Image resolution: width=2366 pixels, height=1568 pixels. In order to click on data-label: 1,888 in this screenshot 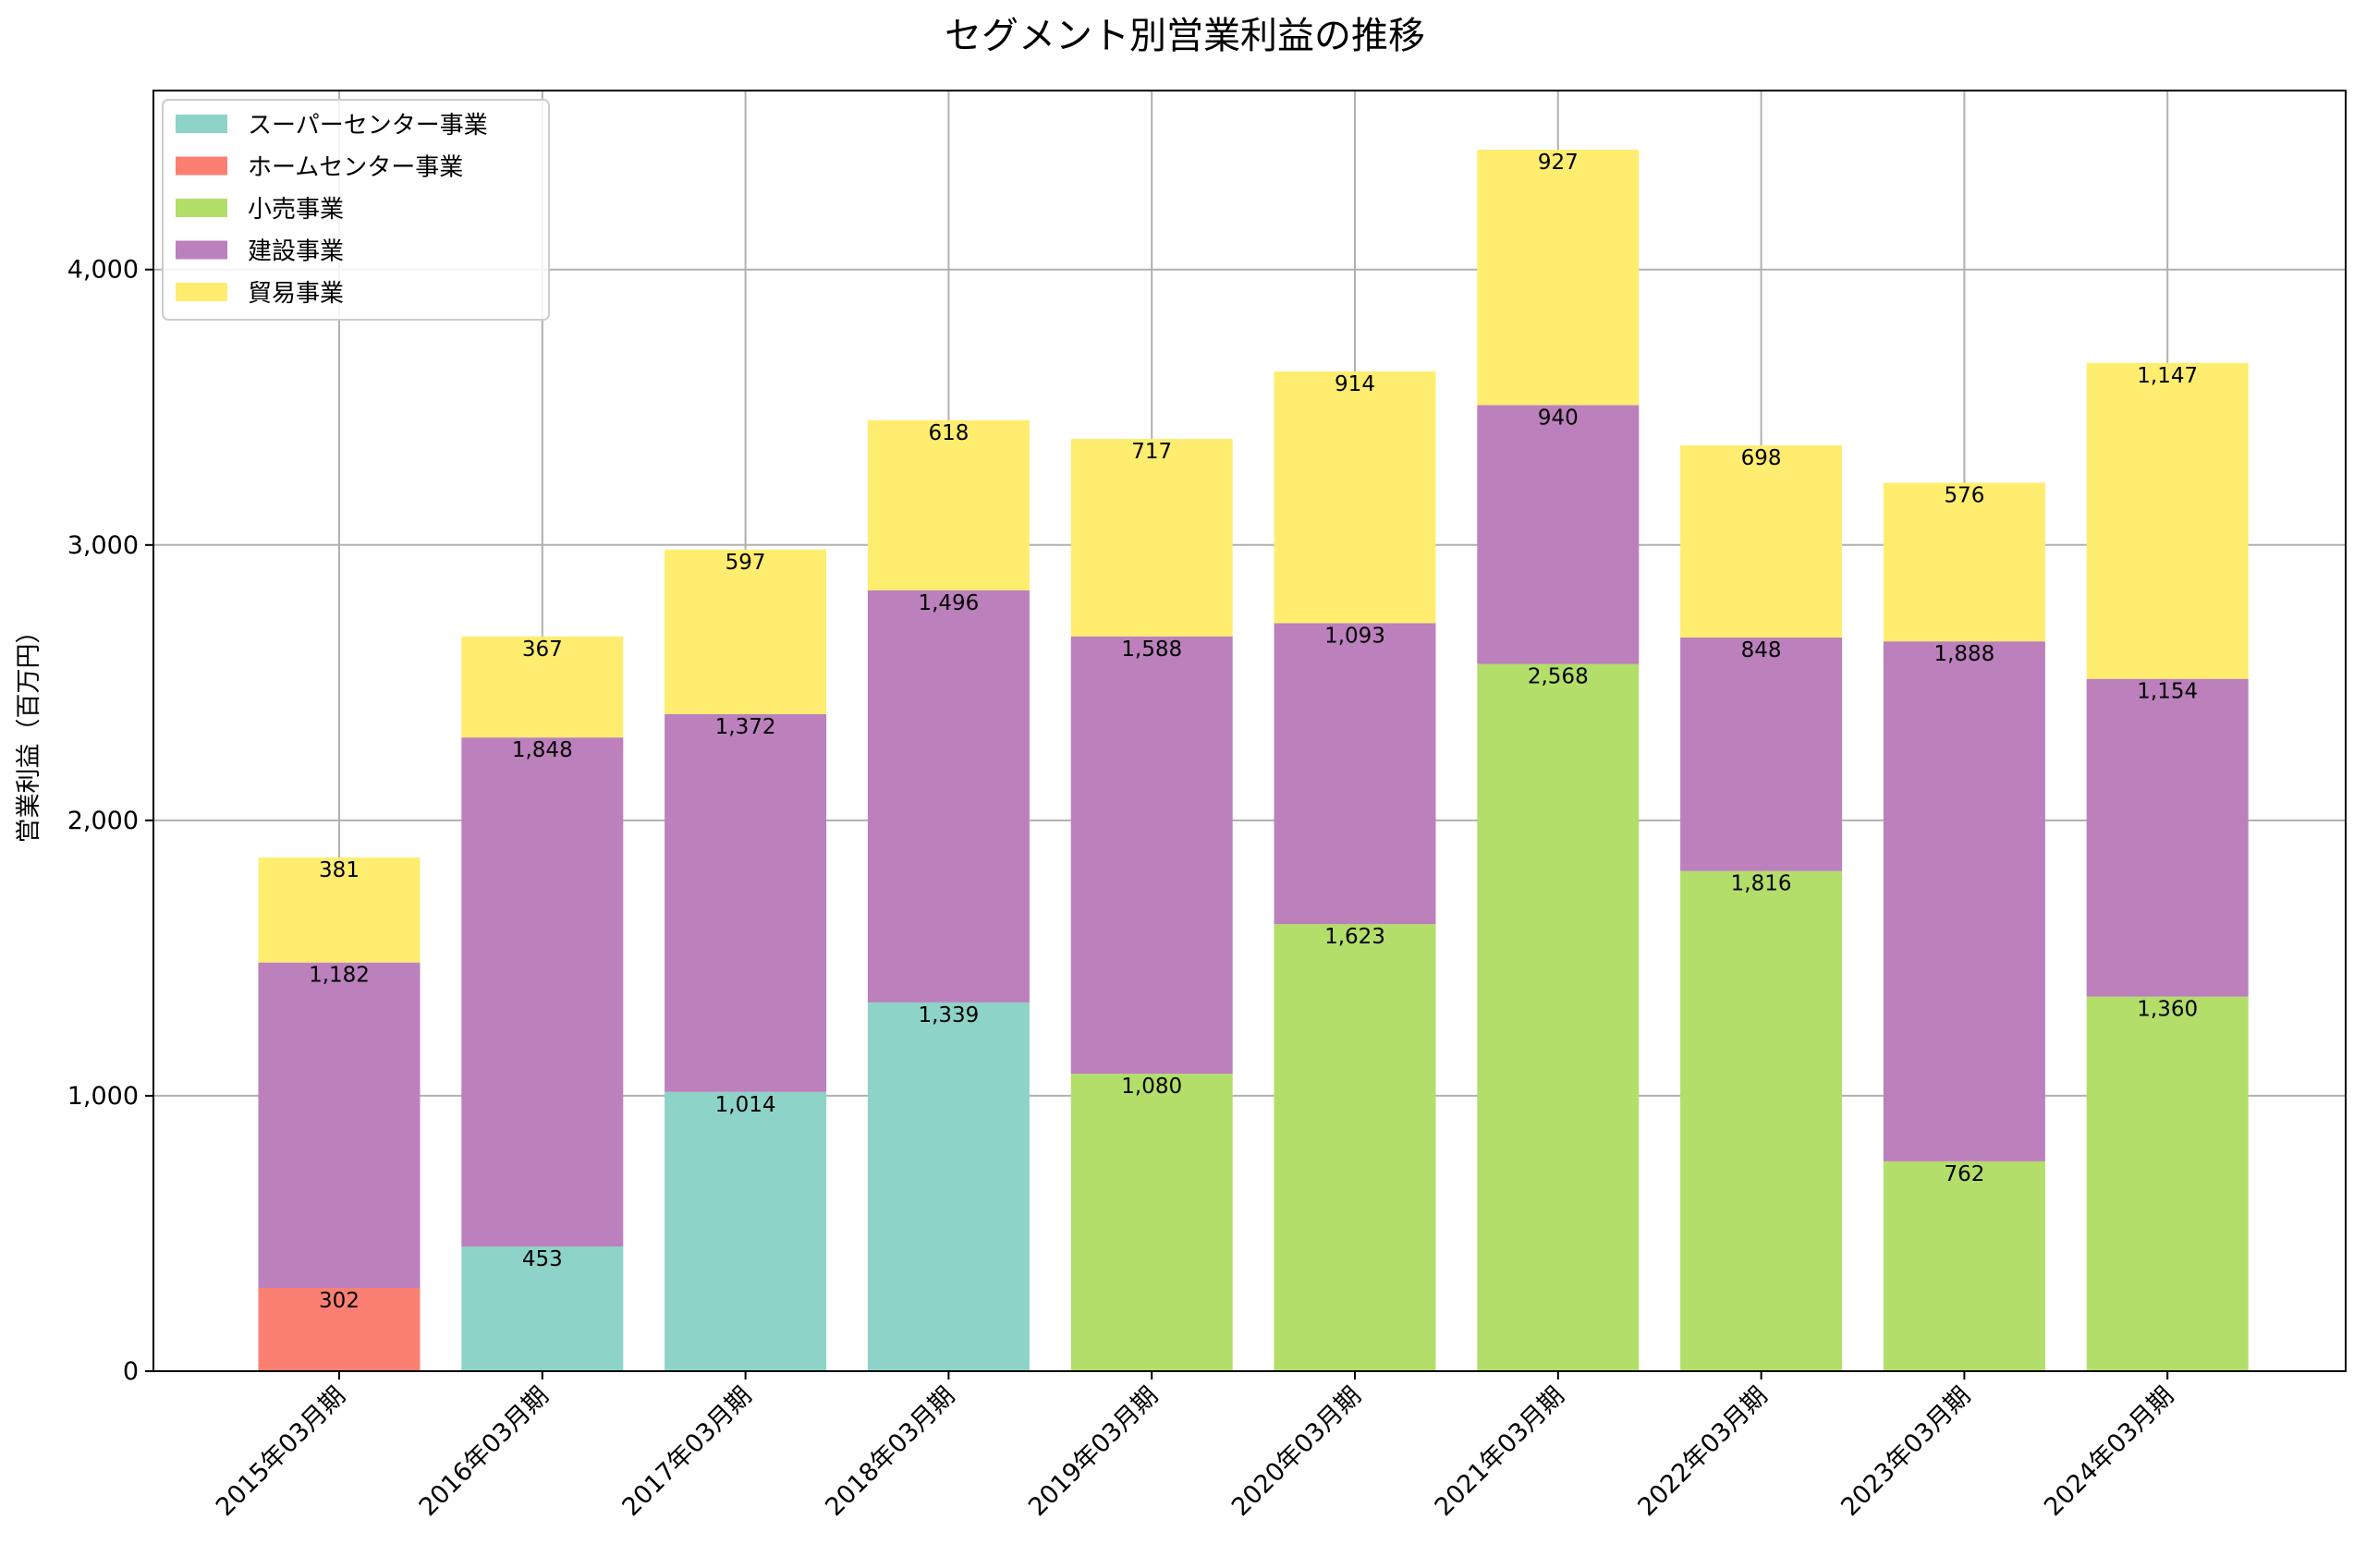, I will do `click(1963, 654)`.